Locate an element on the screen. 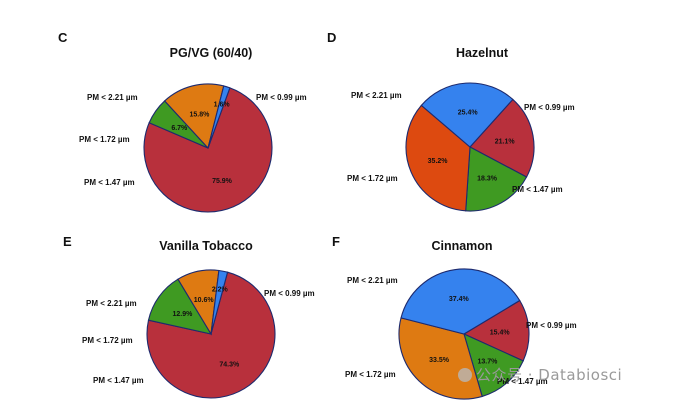  panel-letter: F is located at coordinates (336, 241).